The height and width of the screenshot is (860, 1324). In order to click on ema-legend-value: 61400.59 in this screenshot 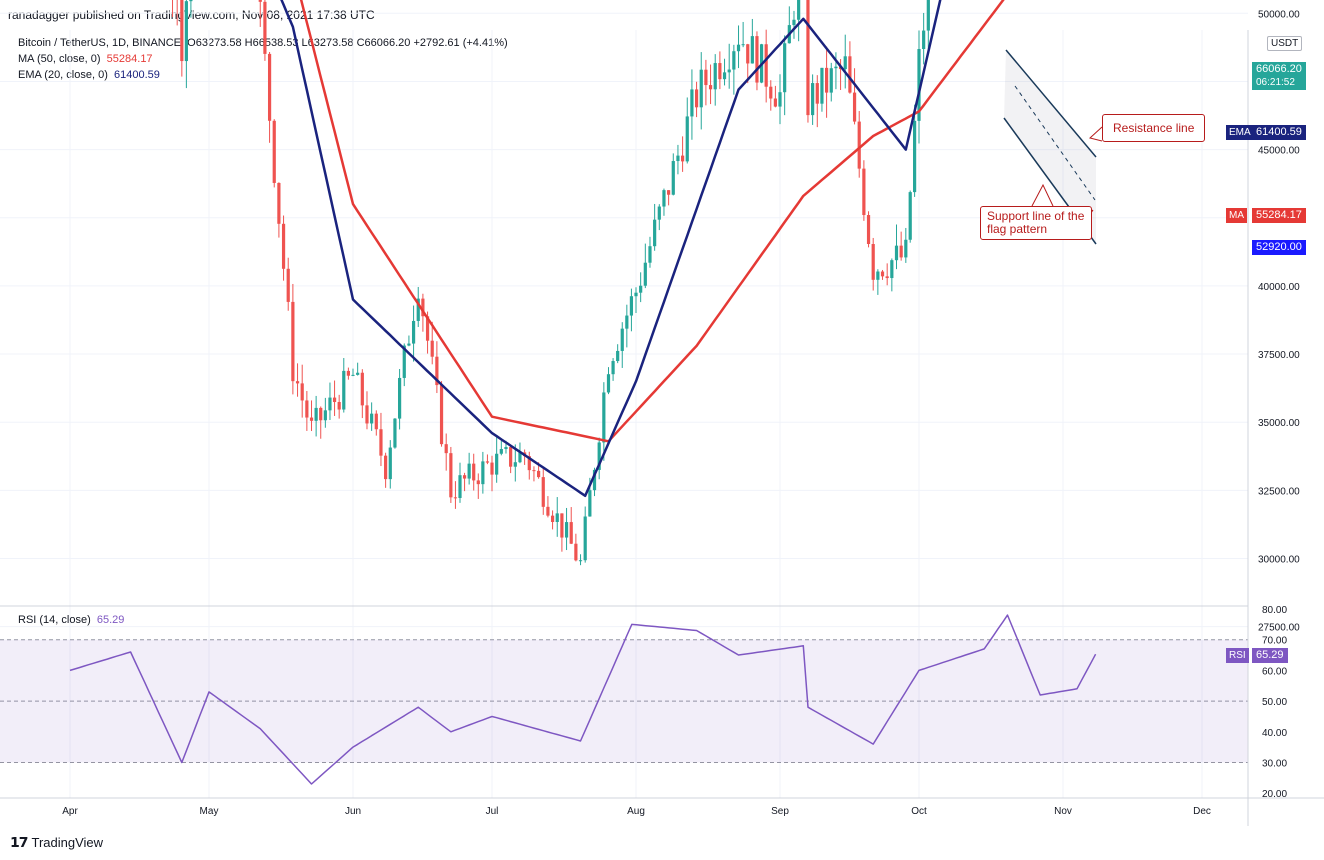, I will do `click(137, 75)`.